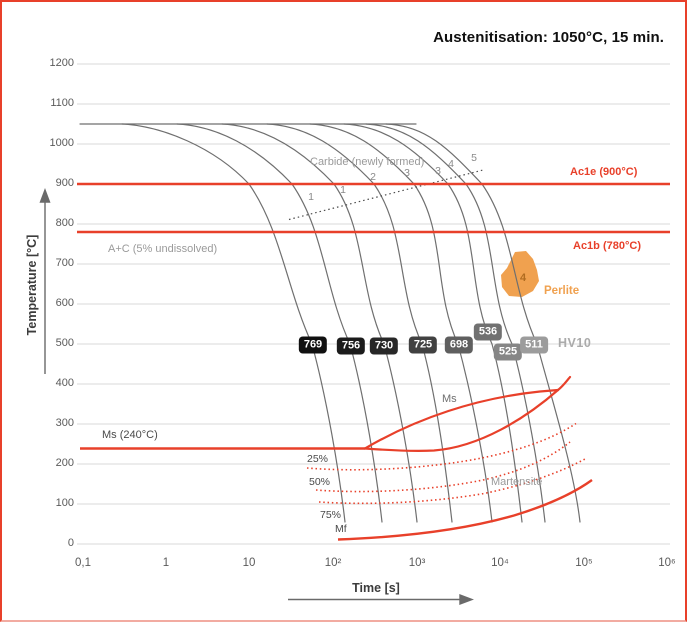  I want to click on perlite-marker: 4, so click(523, 278).